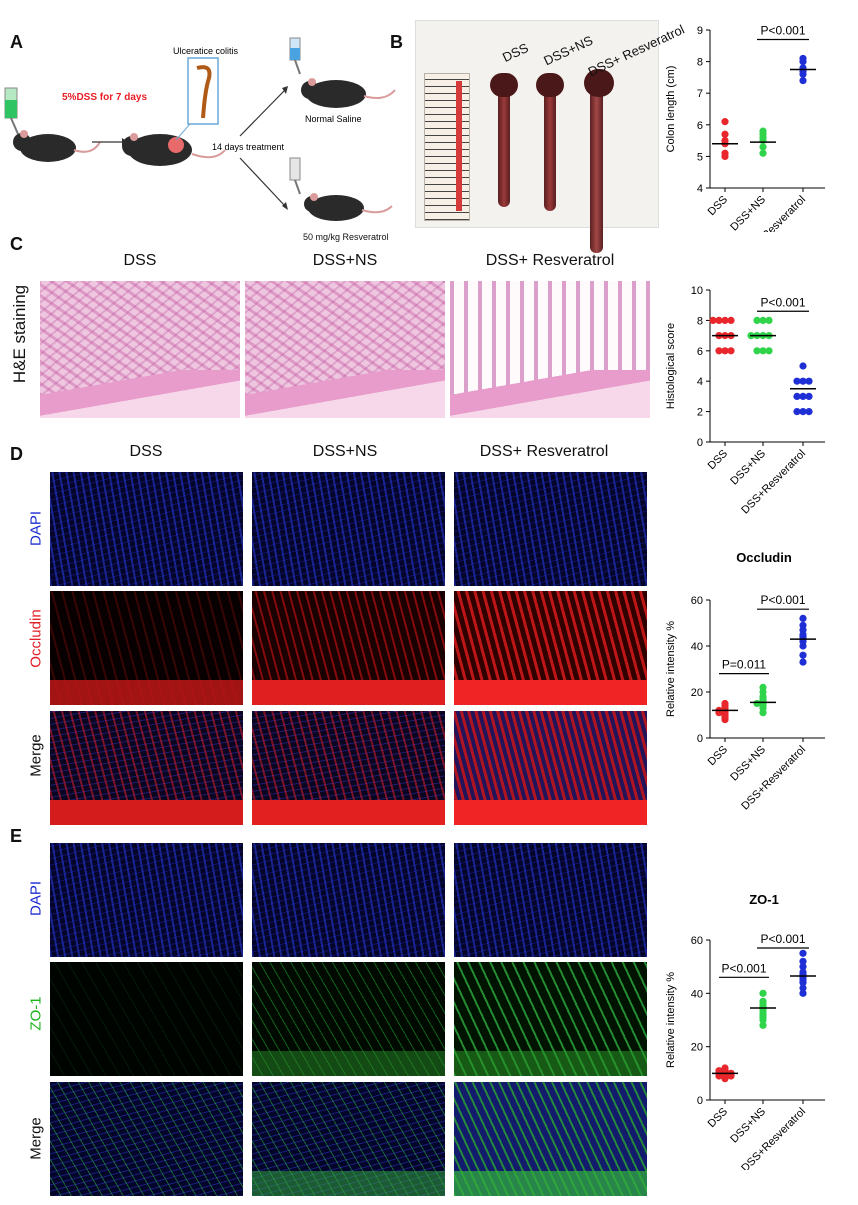  What do you see at coordinates (197, 99) in the screenshot?
I see `colon-inset-icon` at bounding box center [197, 99].